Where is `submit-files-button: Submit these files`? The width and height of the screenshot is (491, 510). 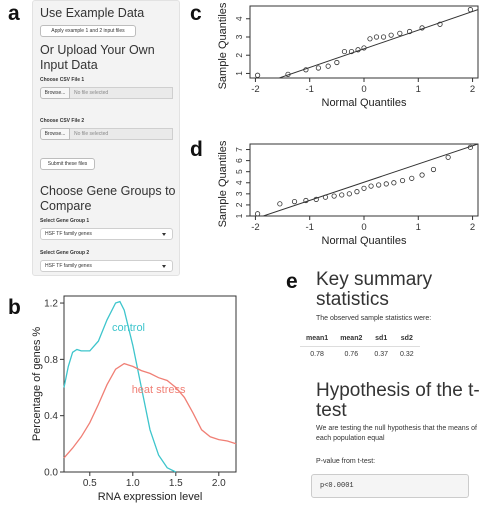 submit-files-button: Submit these files is located at coordinates (67, 164).